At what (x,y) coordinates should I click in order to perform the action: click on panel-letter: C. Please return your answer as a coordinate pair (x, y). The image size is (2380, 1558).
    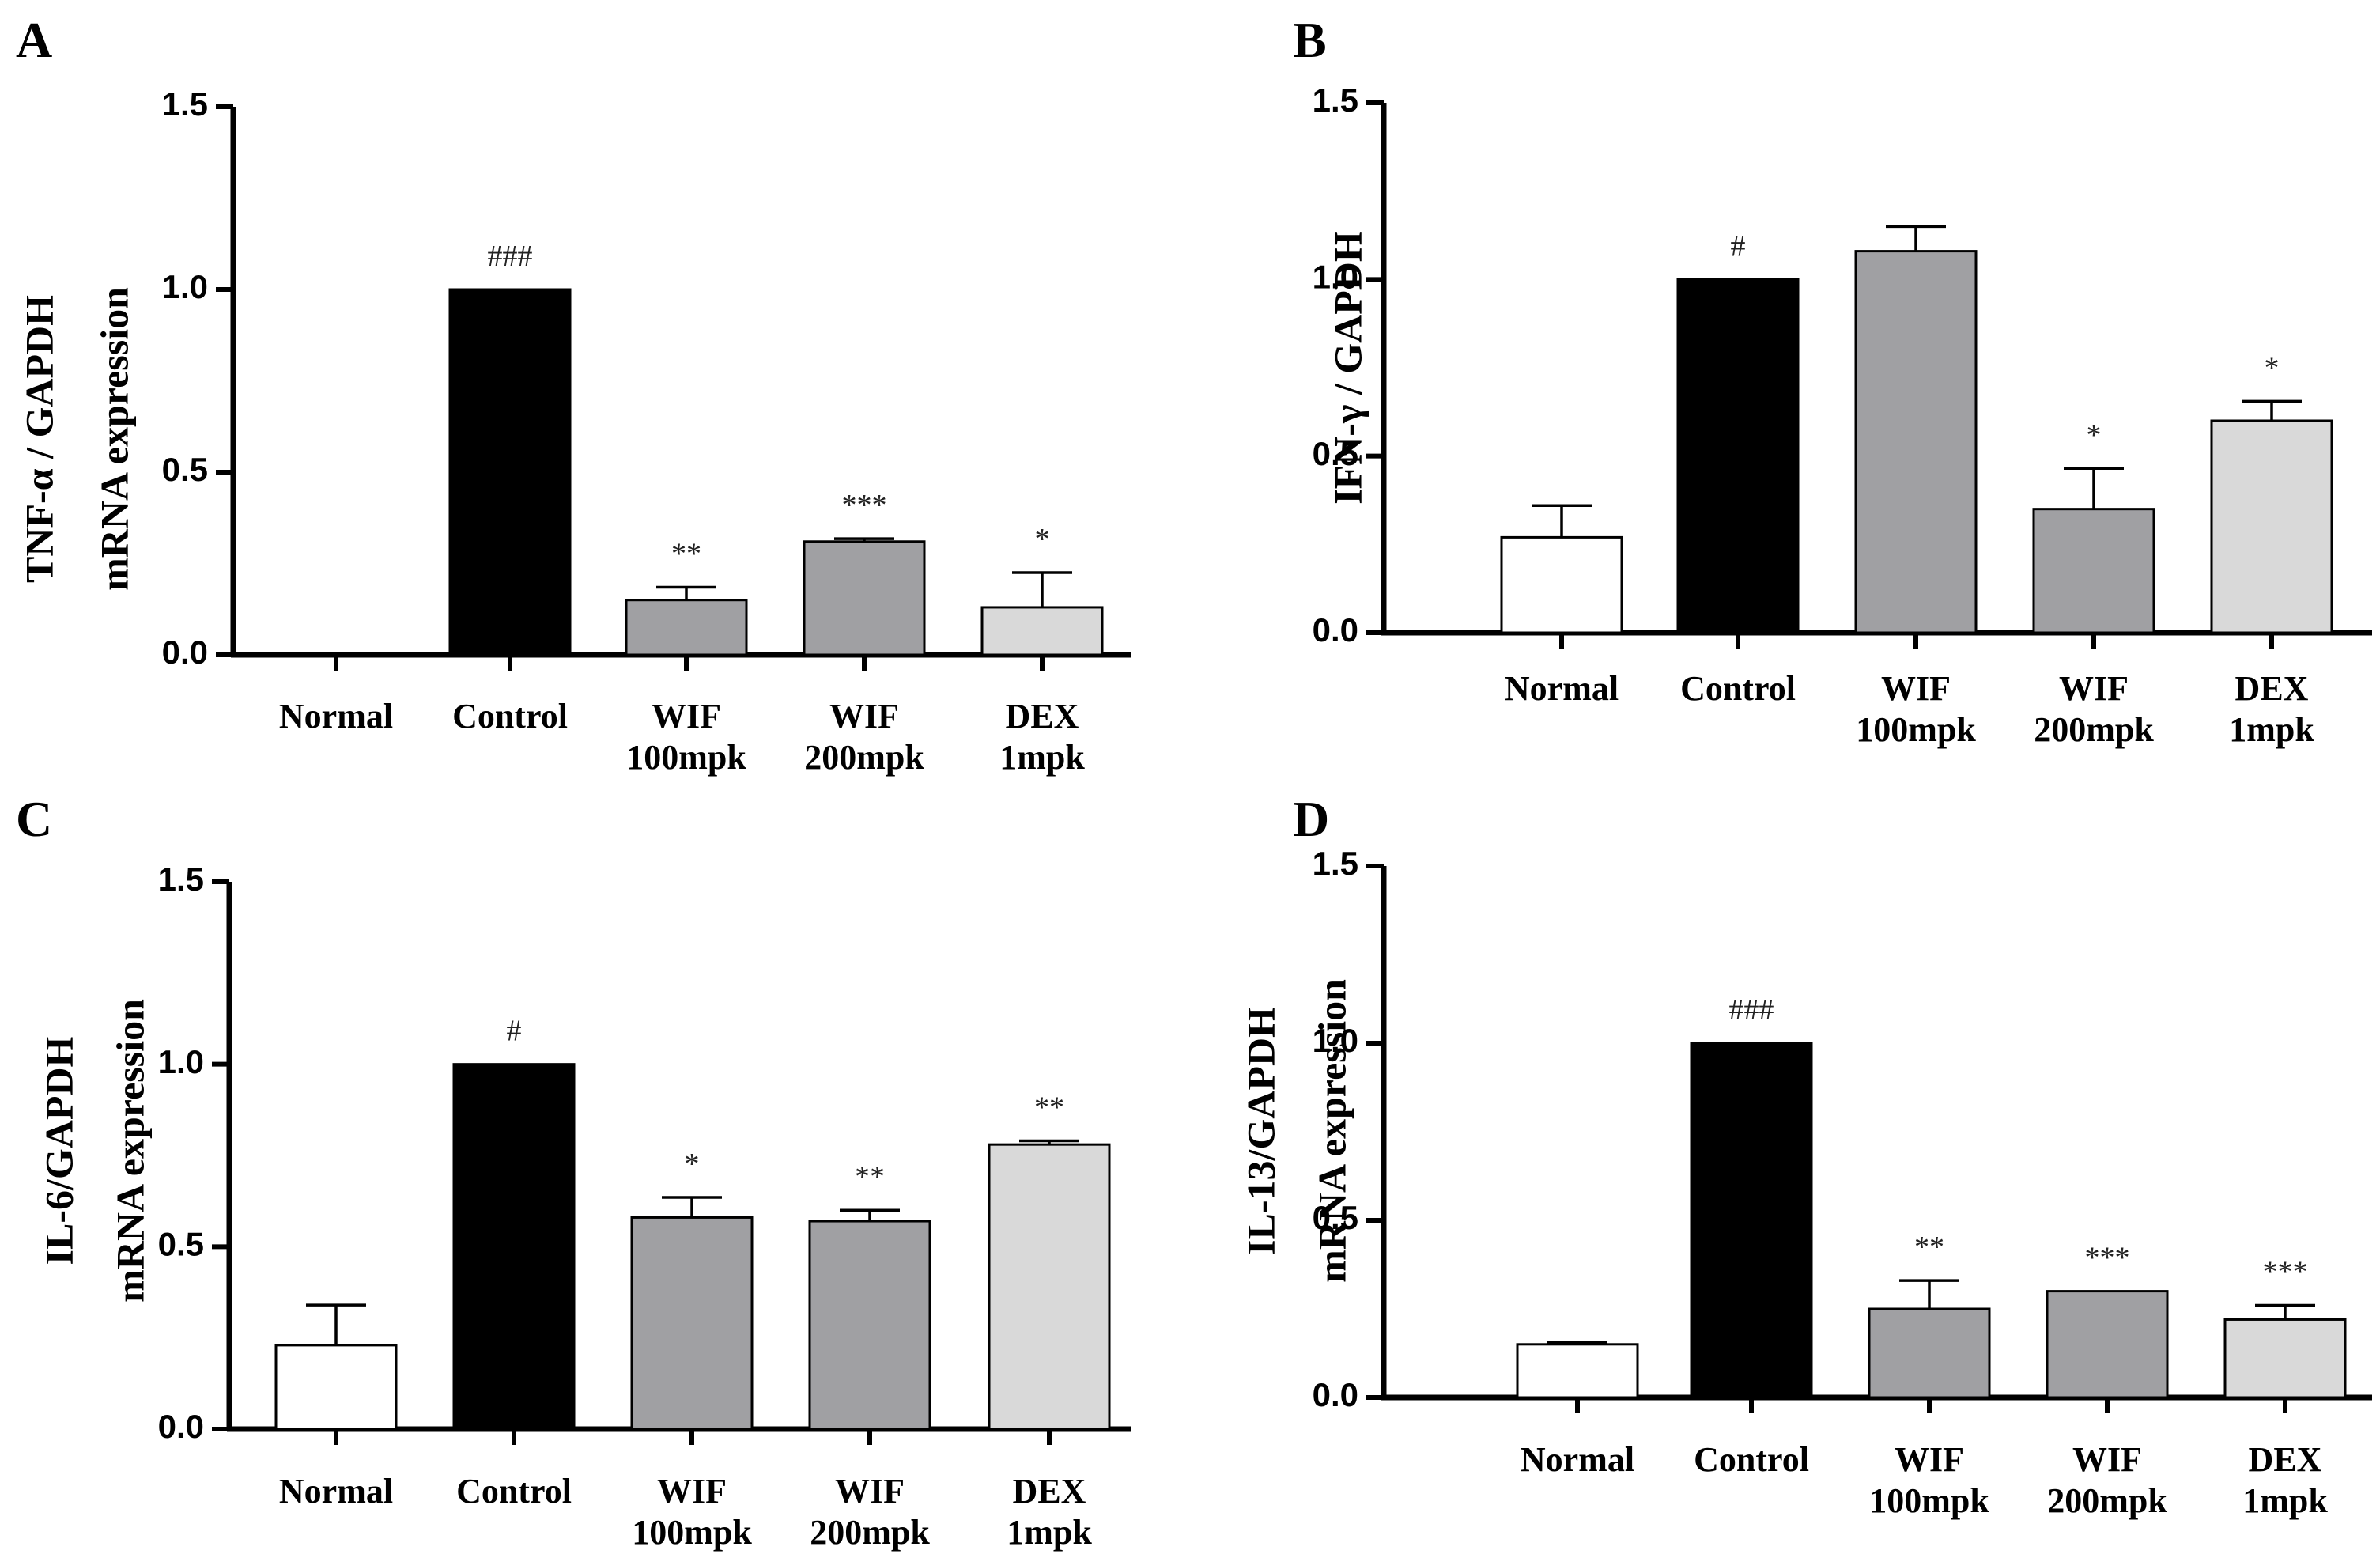
    Looking at the image, I should click on (34, 819).